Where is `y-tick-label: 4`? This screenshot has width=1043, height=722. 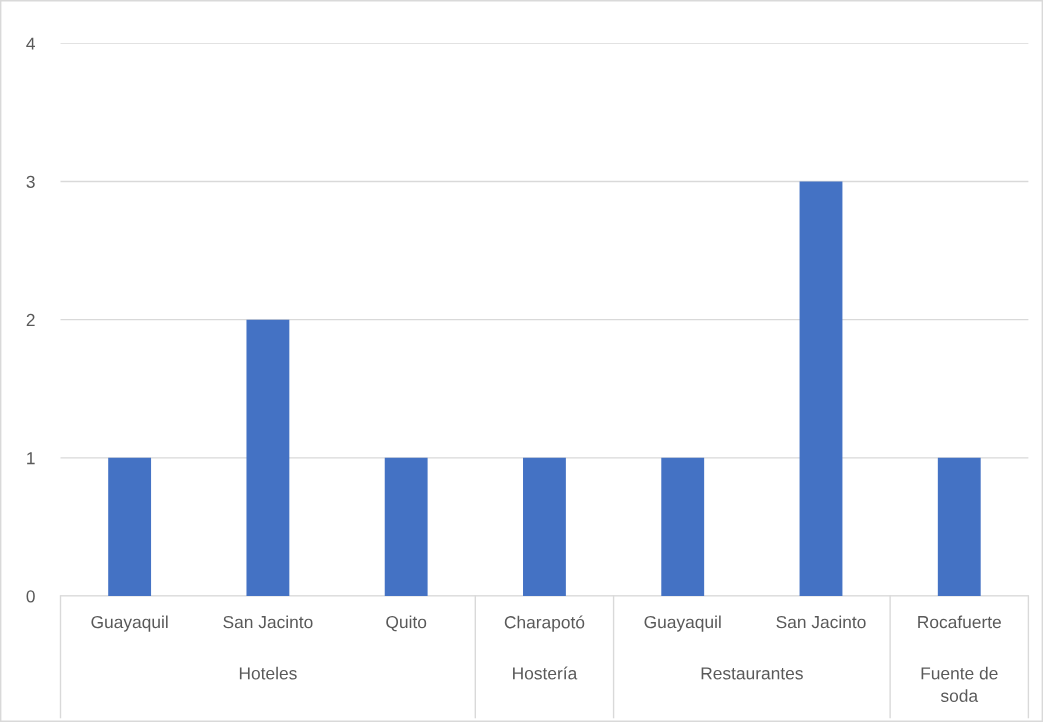
y-tick-label: 4 is located at coordinates (30, 43).